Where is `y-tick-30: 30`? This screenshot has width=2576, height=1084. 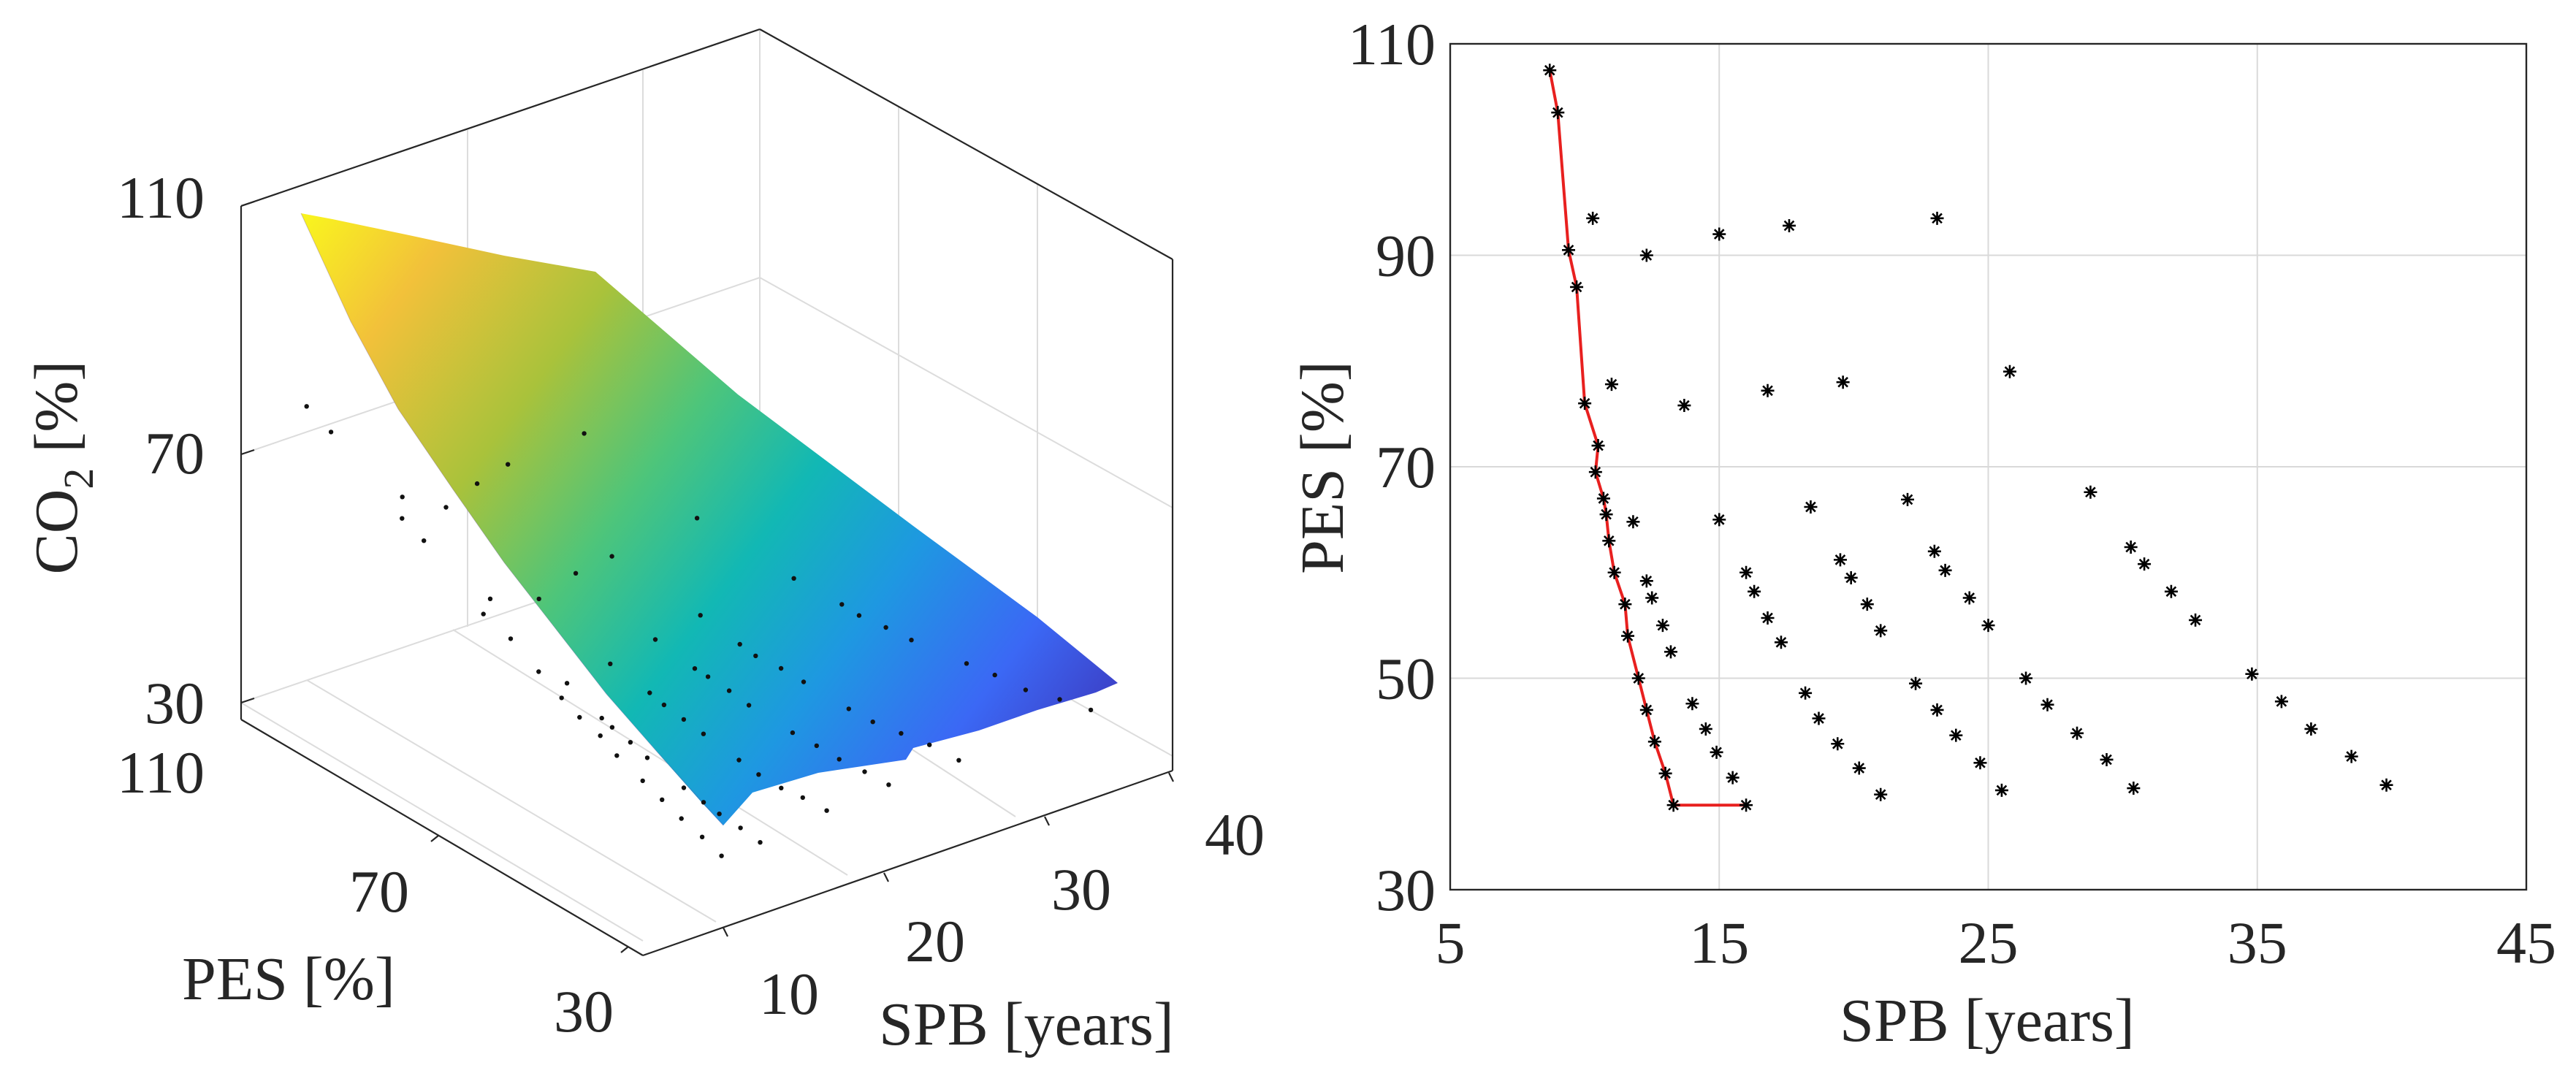
y-tick-30: 30 is located at coordinates (584, 1011).